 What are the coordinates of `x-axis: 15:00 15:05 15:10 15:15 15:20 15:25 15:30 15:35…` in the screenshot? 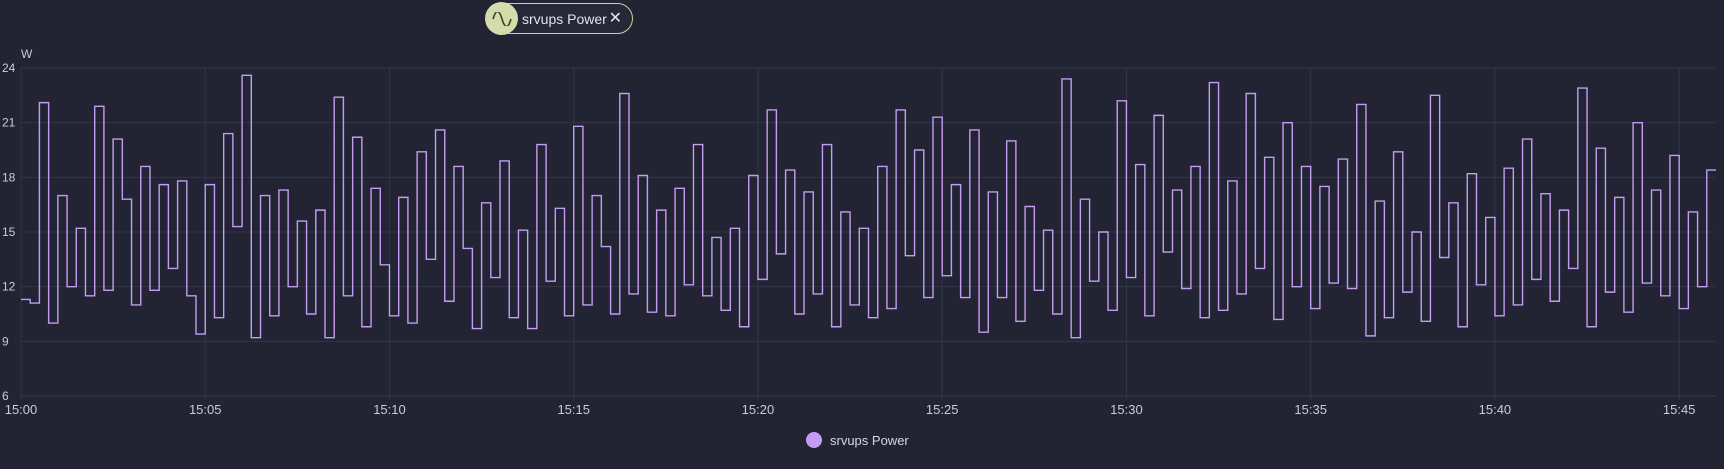 It's located at (850, 409).